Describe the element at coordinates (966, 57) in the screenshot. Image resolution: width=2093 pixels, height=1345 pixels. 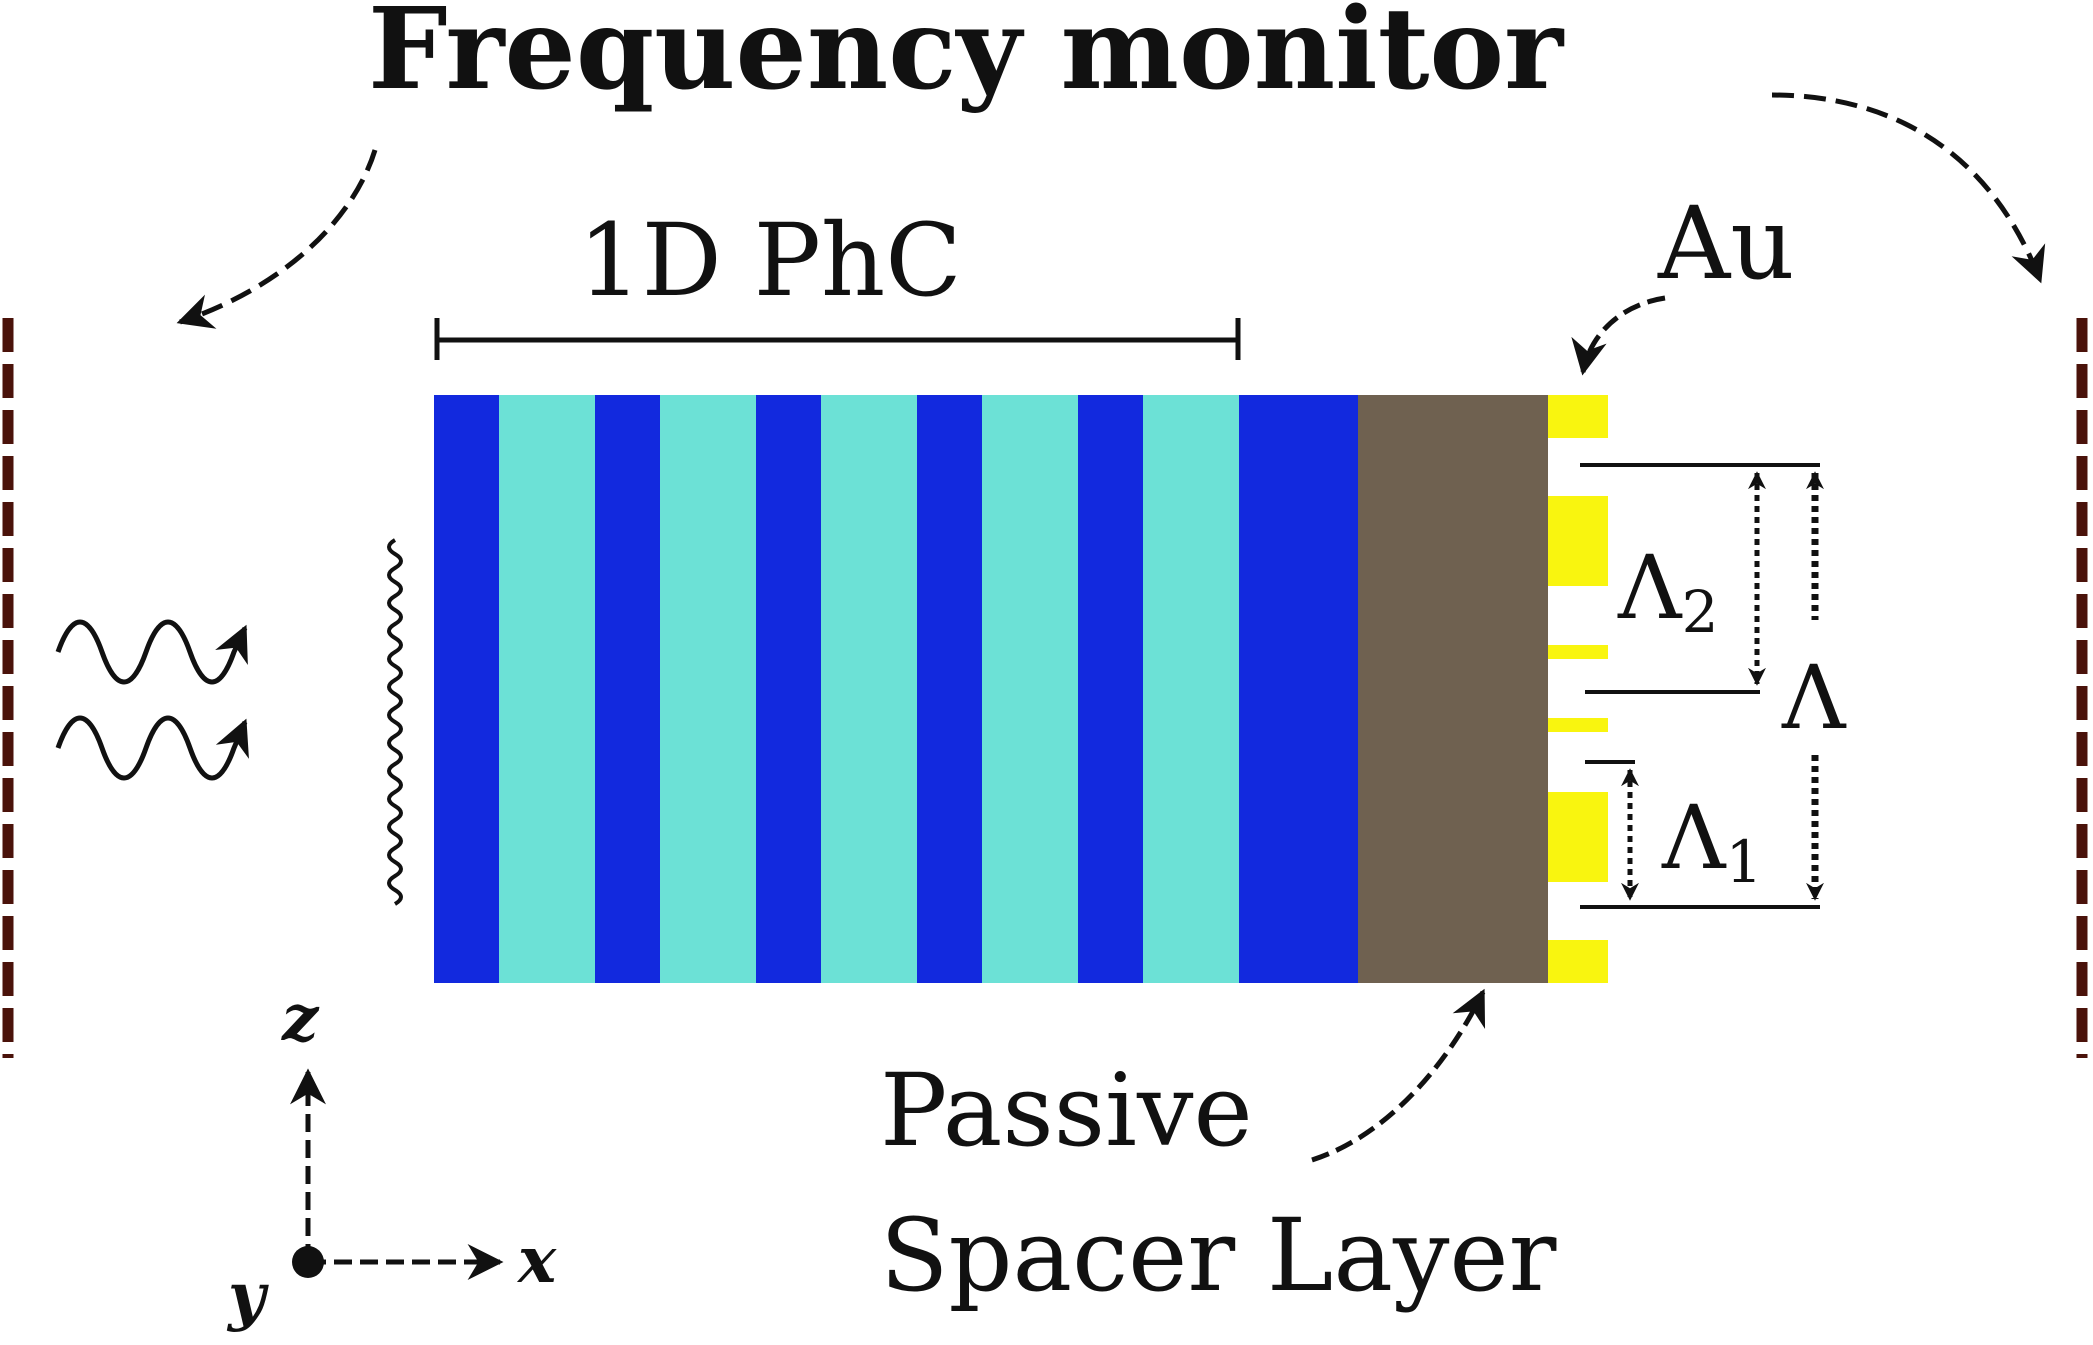
I see `frequency-monitor-label: Frequency monitor` at that location.